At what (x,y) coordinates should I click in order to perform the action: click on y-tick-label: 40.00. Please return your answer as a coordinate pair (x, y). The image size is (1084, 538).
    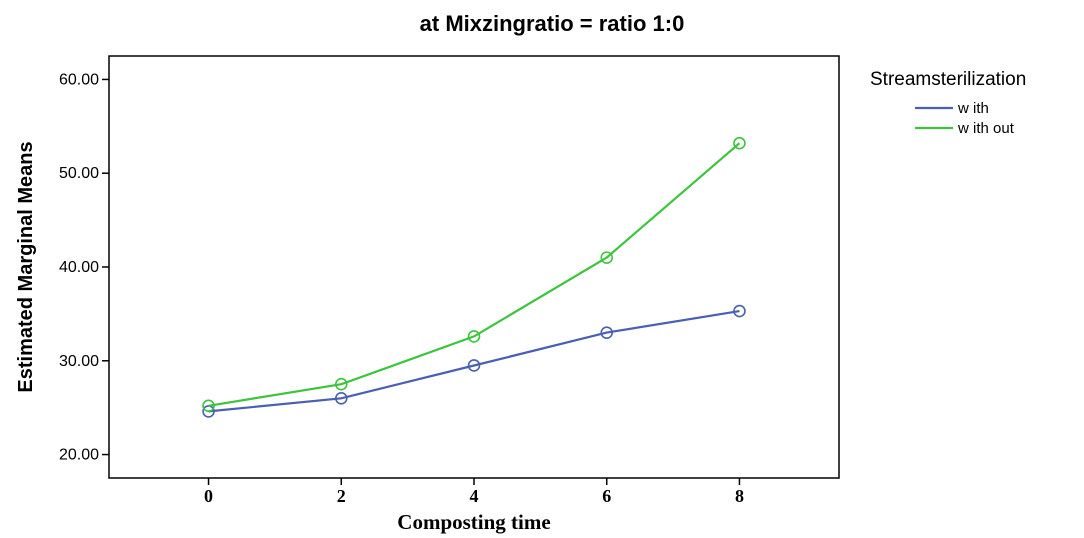
    Looking at the image, I should click on (79, 267).